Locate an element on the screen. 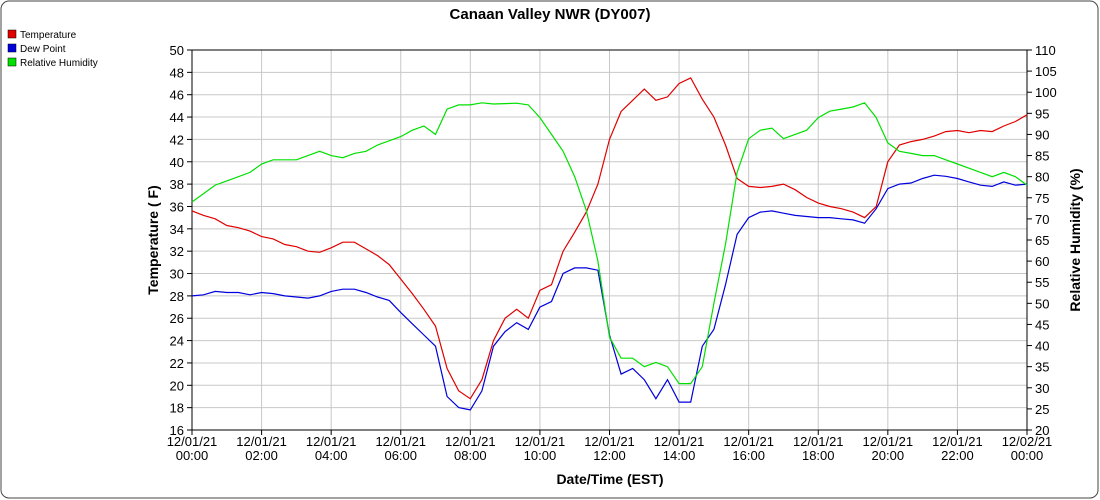  legend-label: Temperature is located at coordinates (48, 35).